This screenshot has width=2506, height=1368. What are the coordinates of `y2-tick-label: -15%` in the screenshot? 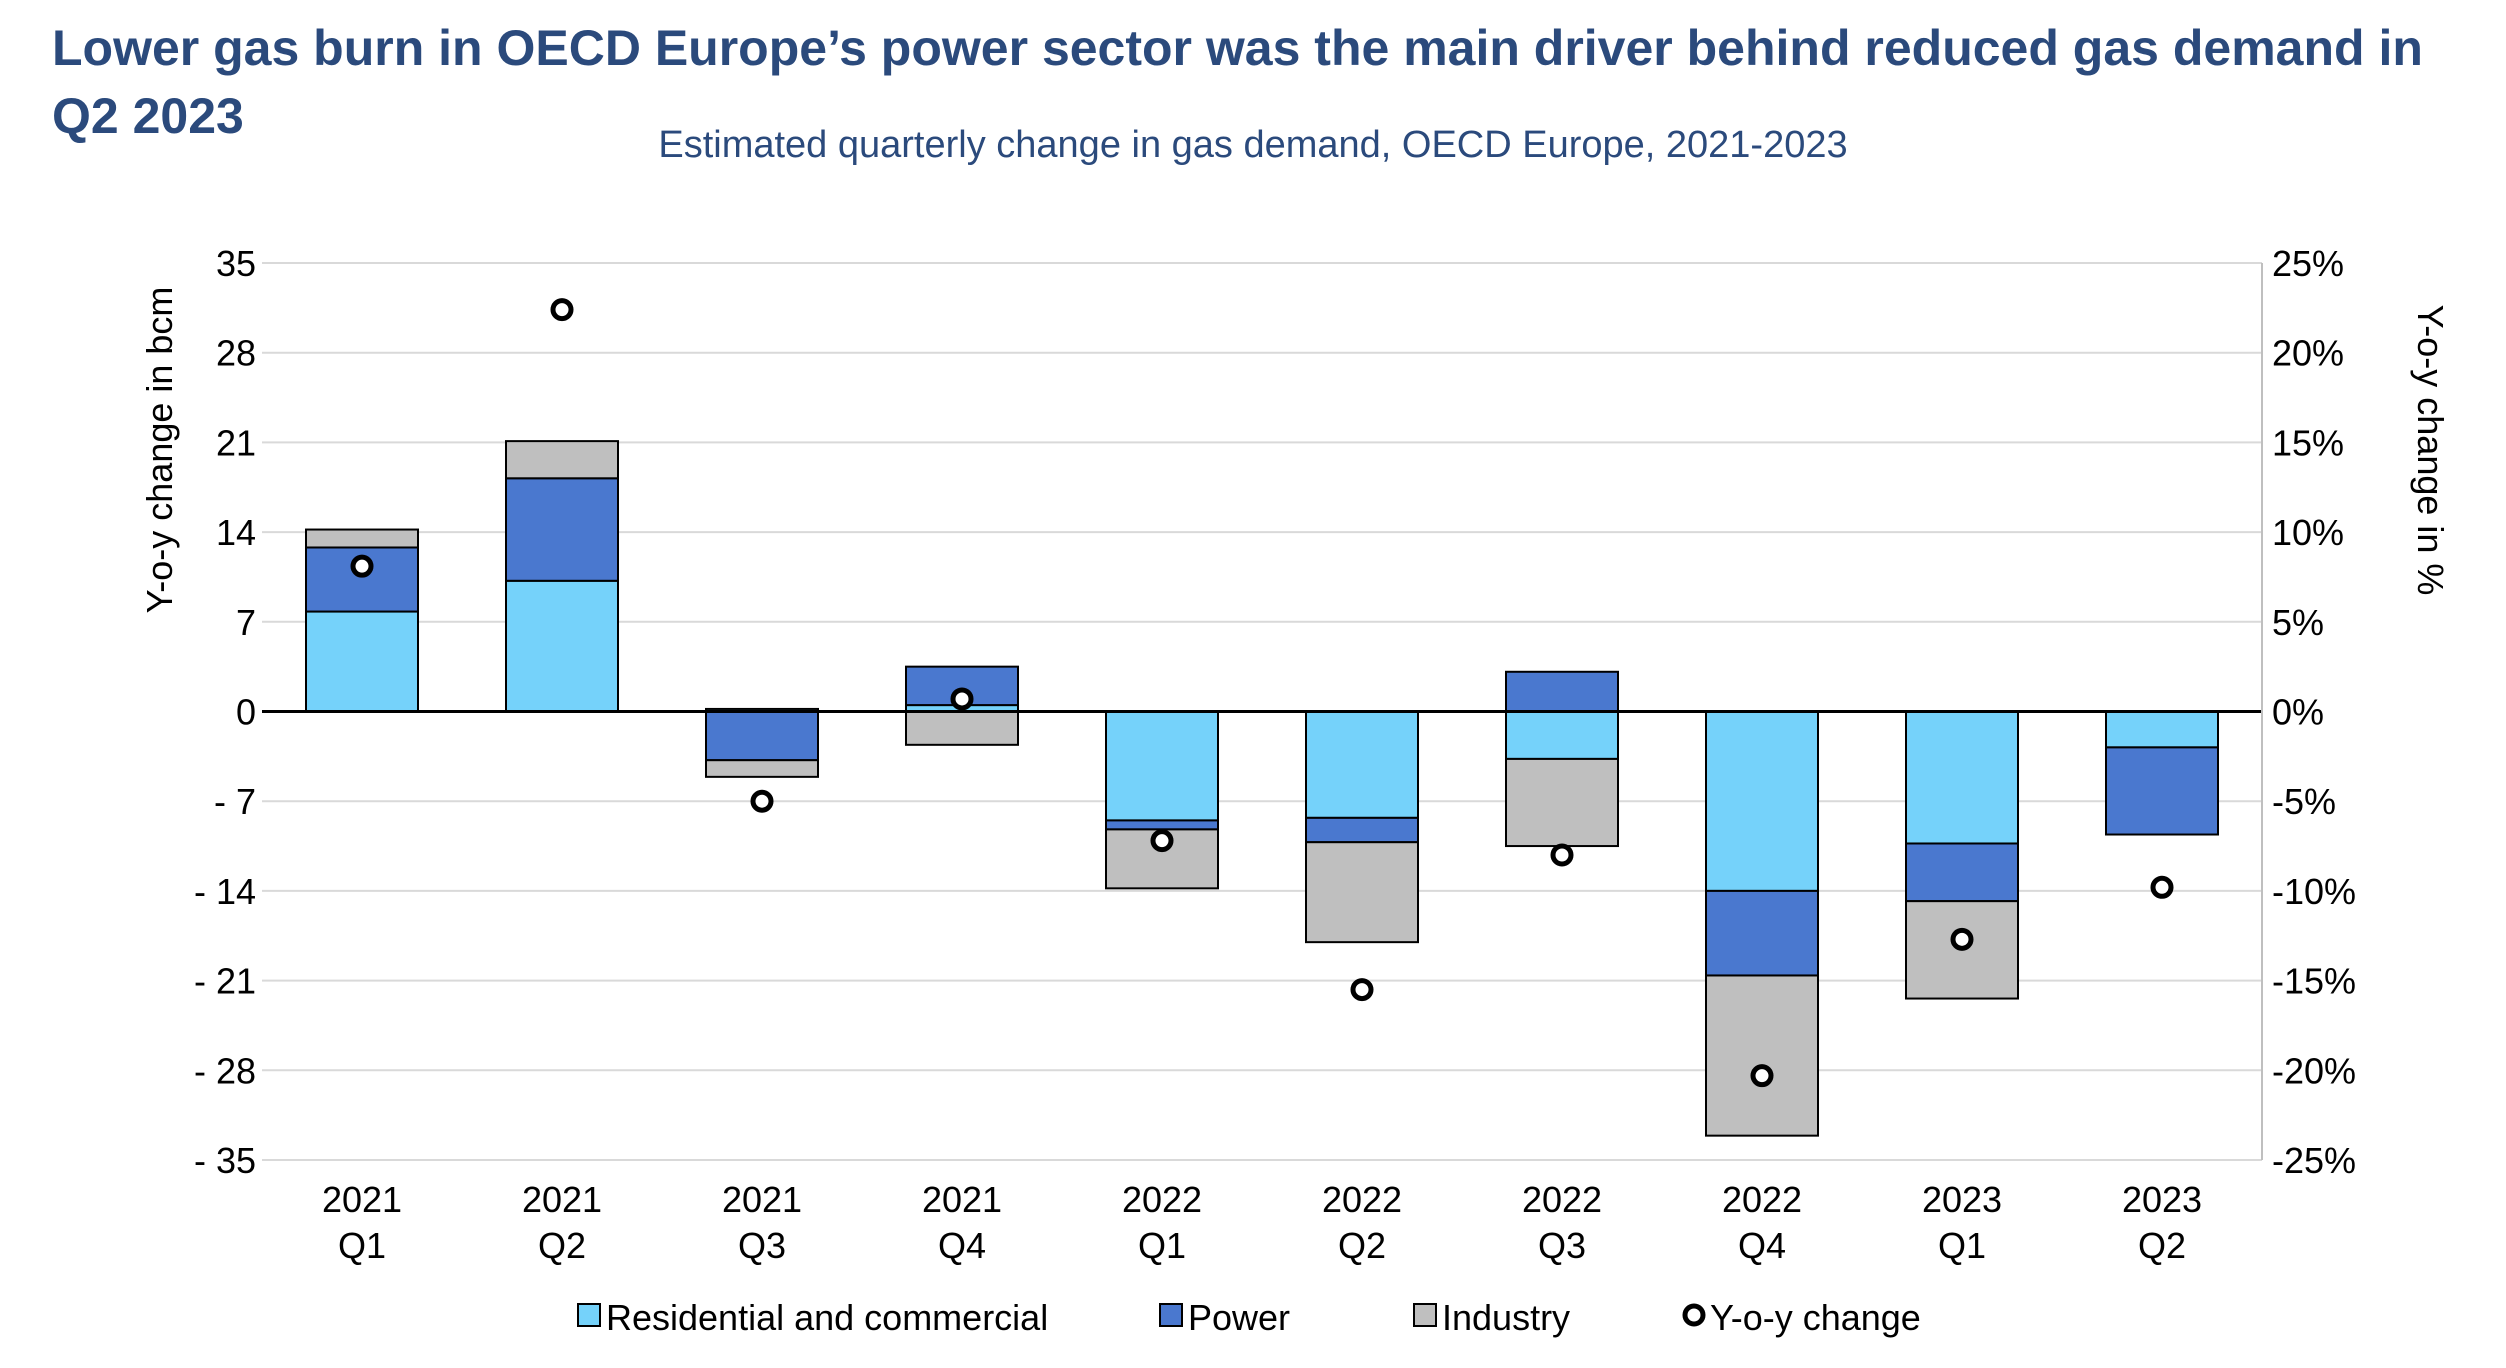 It's located at (2314, 981).